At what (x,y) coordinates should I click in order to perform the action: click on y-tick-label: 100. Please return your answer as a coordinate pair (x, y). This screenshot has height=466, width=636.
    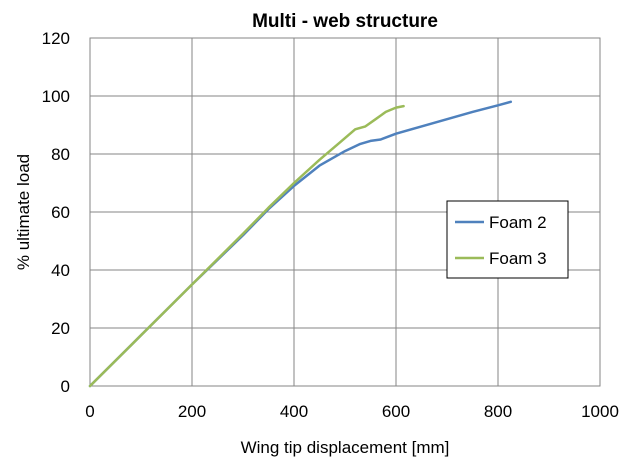
    Looking at the image, I should click on (56, 96).